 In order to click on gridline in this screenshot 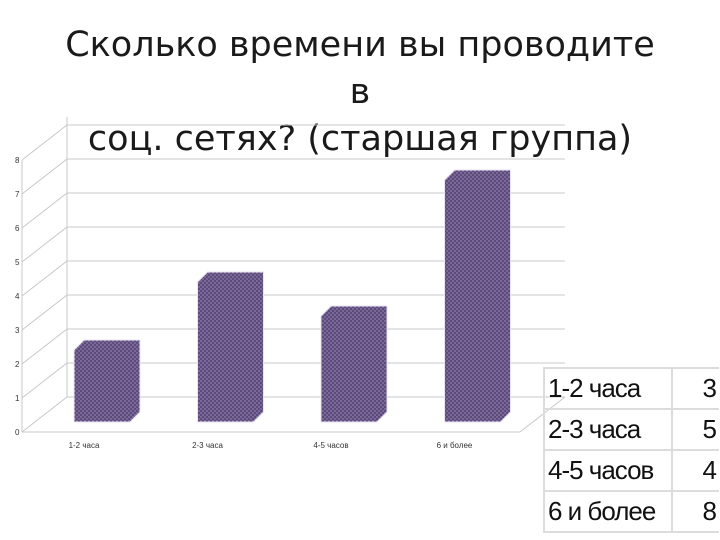, I will do `click(293, 142)`.